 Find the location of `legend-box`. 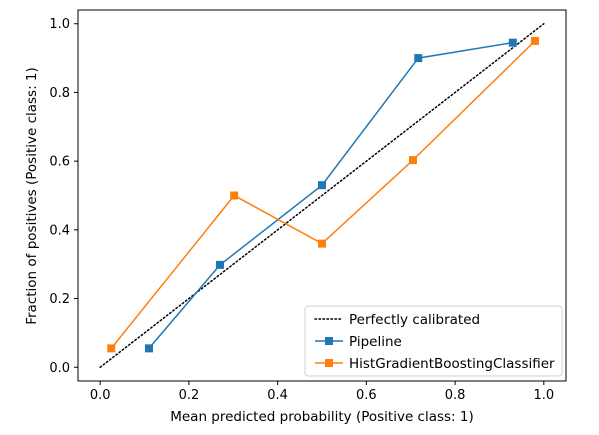

legend-box is located at coordinates (433, 341).